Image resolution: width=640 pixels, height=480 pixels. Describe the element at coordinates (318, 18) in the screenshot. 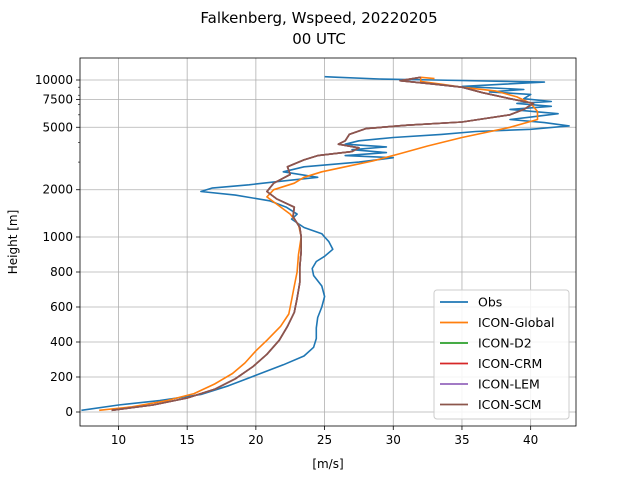

I see `chart-title: Falkenberg, Wspeed, 20220205` at that location.